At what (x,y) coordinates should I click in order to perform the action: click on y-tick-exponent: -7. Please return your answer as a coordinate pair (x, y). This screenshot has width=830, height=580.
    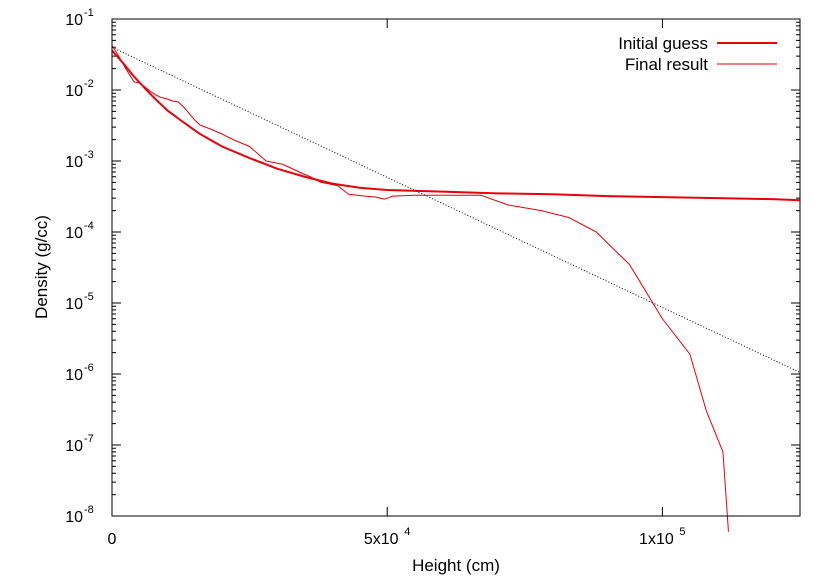
    Looking at the image, I should click on (89, 439).